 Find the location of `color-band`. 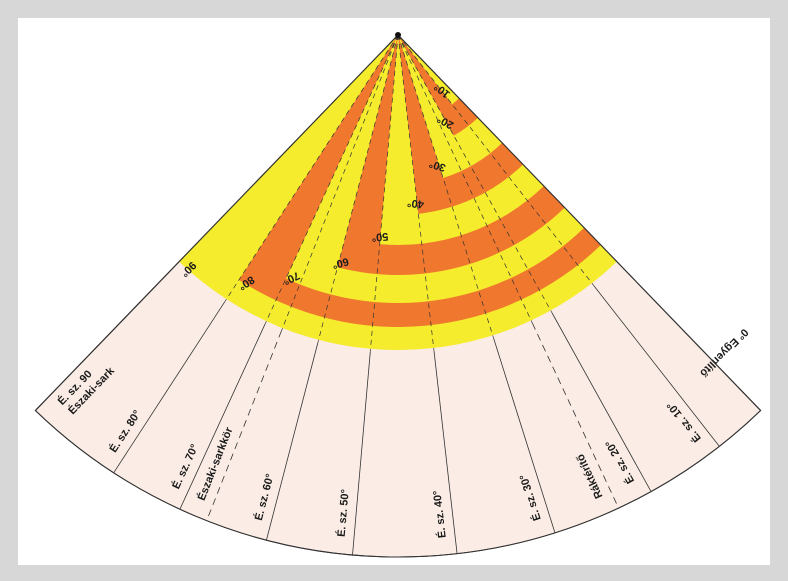

color-band is located at coordinates (429, 70).